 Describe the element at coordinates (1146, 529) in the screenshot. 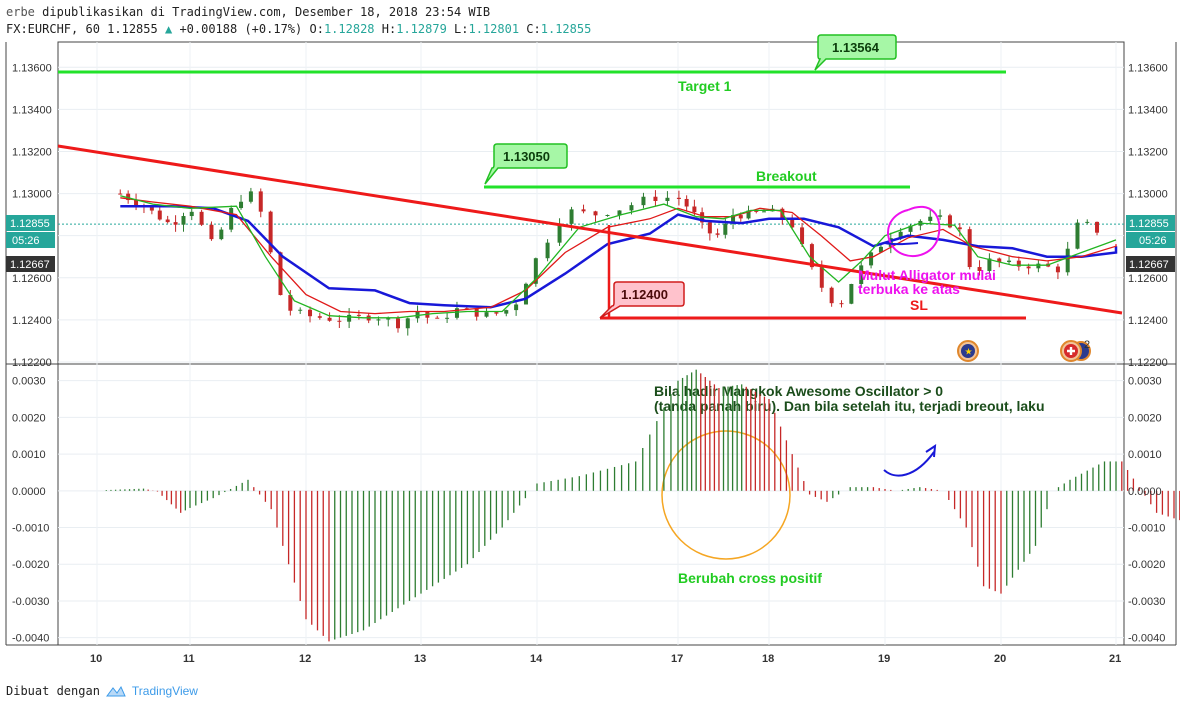

I see `ao-tick-right: -0.0010` at that location.